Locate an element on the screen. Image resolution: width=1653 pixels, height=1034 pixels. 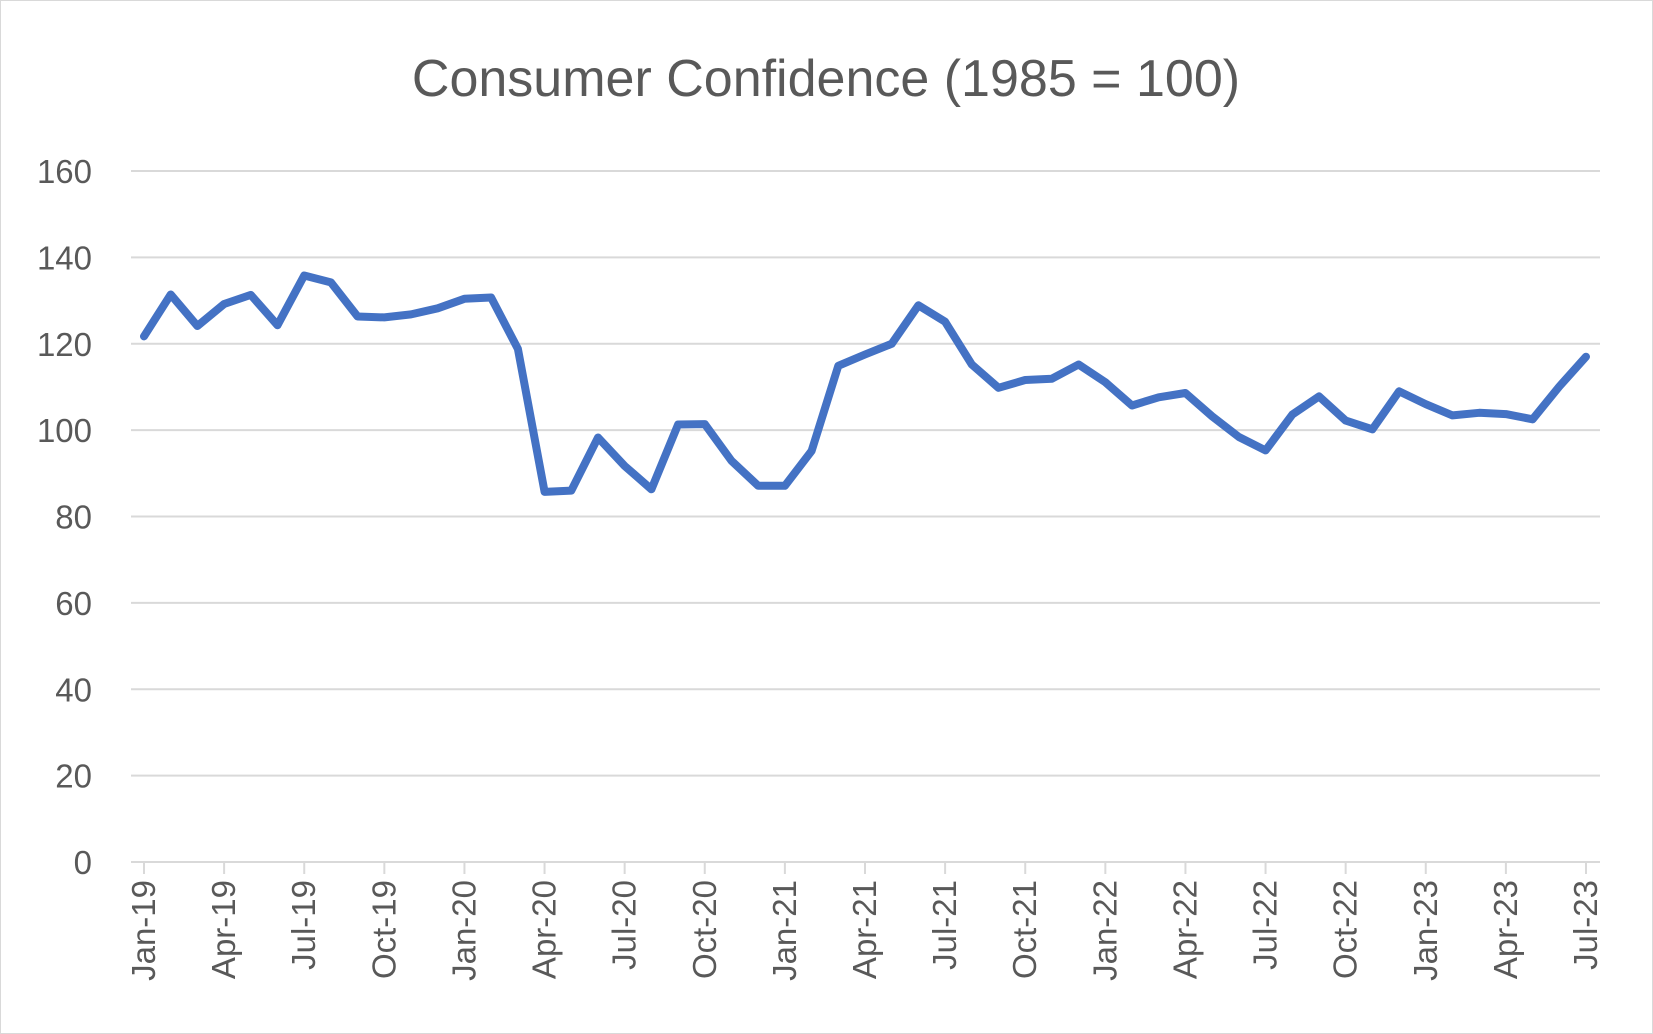
y-tick-label: 100 is located at coordinates (64, 430).